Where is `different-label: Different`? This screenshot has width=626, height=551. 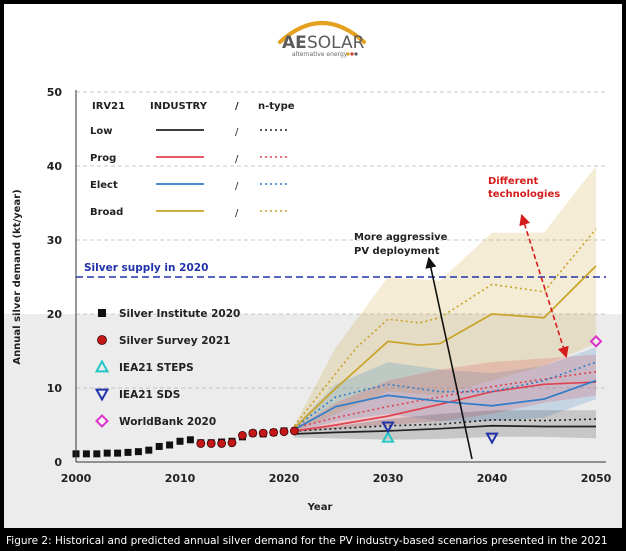 different-label: Different is located at coordinates (513, 181).